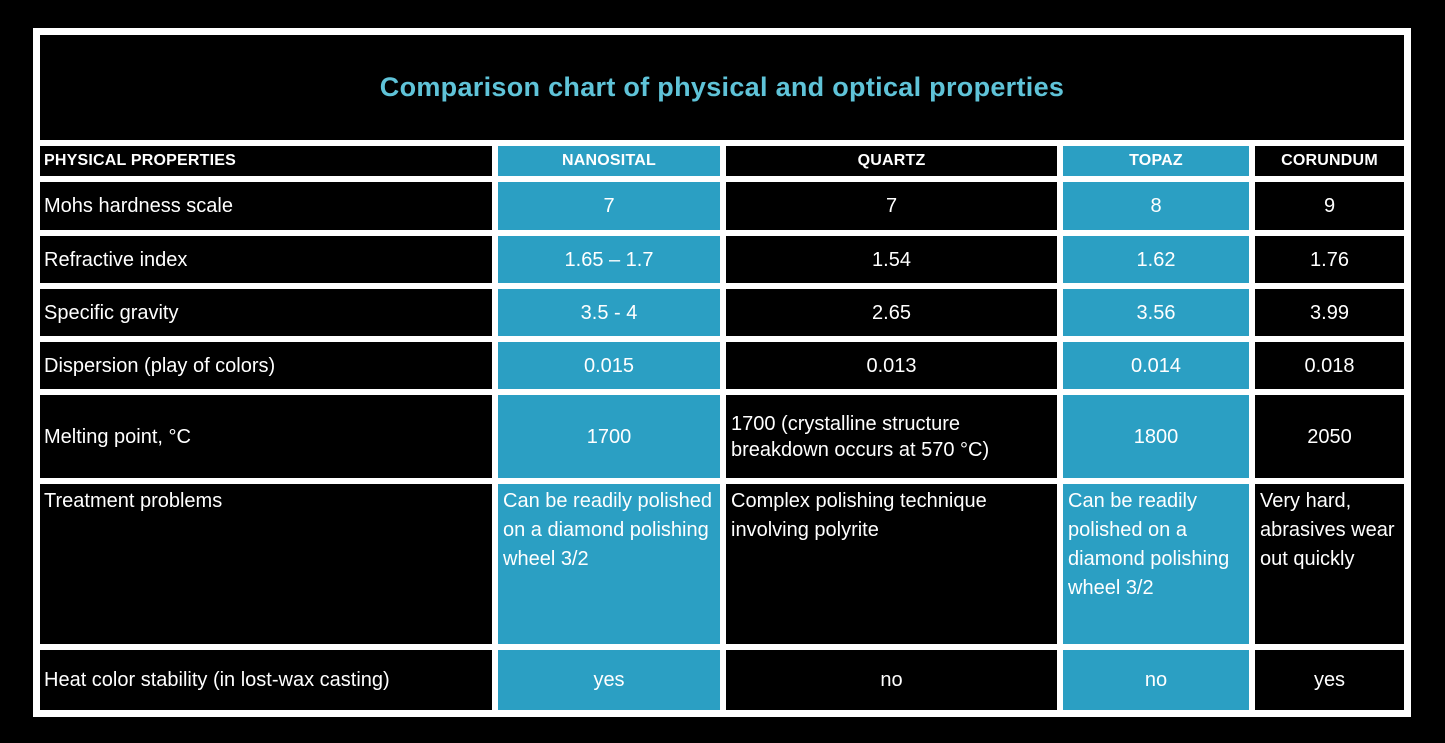 The height and width of the screenshot is (743, 1445). Describe the element at coordinates (1329, 680) in the screenshot. I see `heat-corundum-value: yes` at that location.